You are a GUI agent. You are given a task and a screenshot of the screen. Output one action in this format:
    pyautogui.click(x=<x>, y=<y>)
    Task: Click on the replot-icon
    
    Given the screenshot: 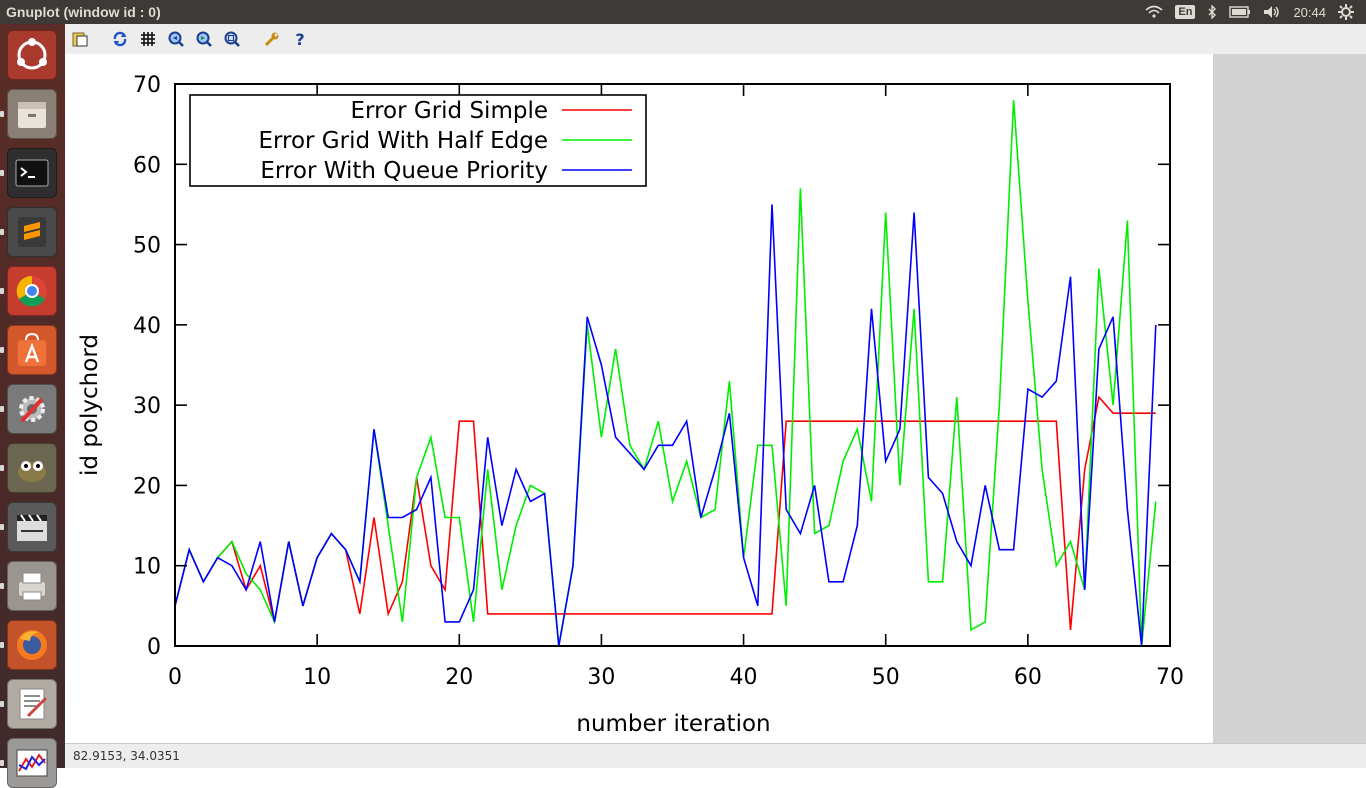 What is the action you would take?
    pyautogui.click(x=120, y=39)
    